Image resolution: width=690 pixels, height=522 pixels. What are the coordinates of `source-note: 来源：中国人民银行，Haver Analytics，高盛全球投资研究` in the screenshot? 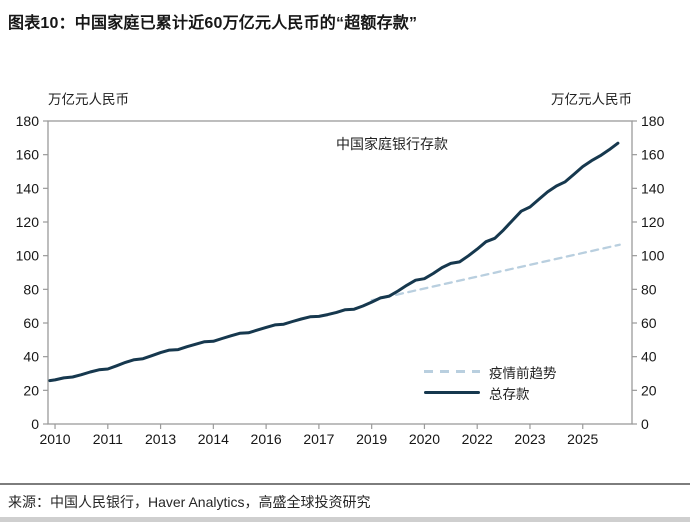 It's located at (189, 502).